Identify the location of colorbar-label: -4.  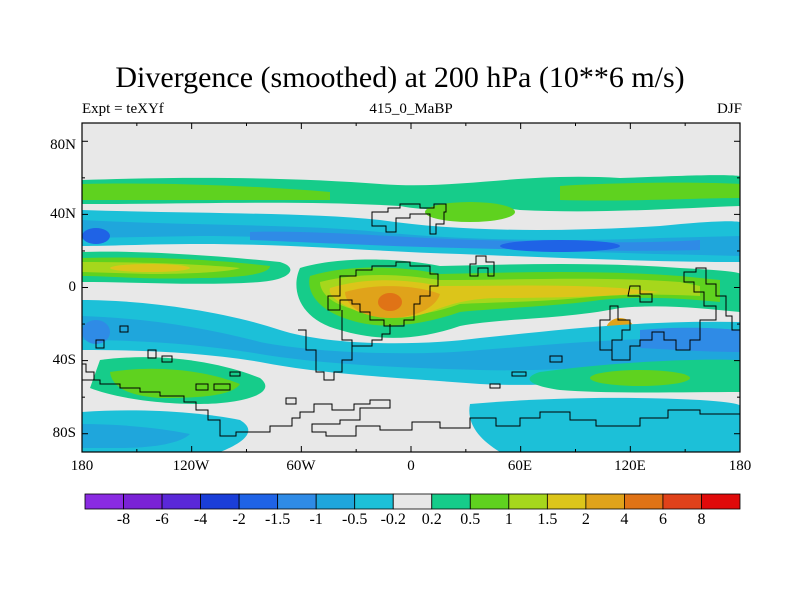
(200, 519).